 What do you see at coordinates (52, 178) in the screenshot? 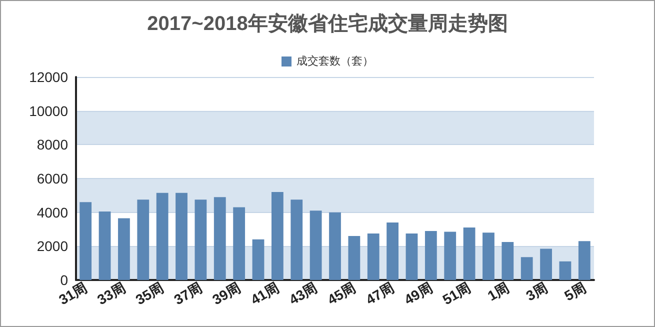
I see `y-tick-label: 6000` at bounding box center [52, 178].